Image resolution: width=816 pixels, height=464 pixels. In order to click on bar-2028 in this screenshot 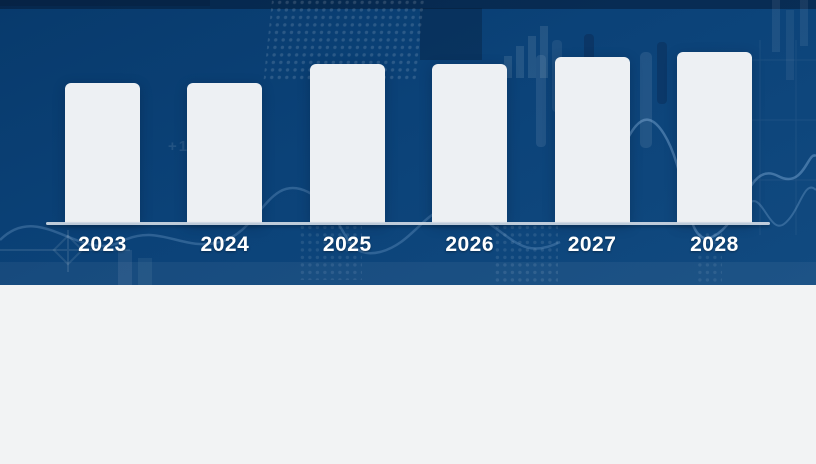, I will do `click(714, 137)`.